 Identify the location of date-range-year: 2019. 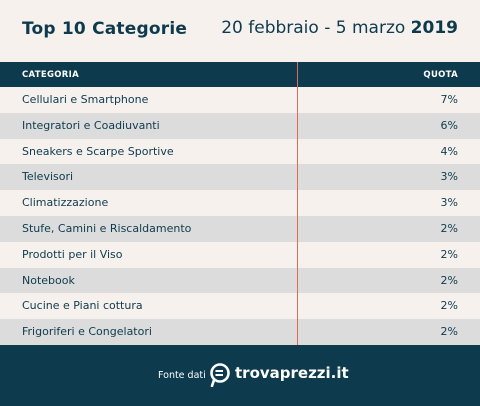
(434, 28).